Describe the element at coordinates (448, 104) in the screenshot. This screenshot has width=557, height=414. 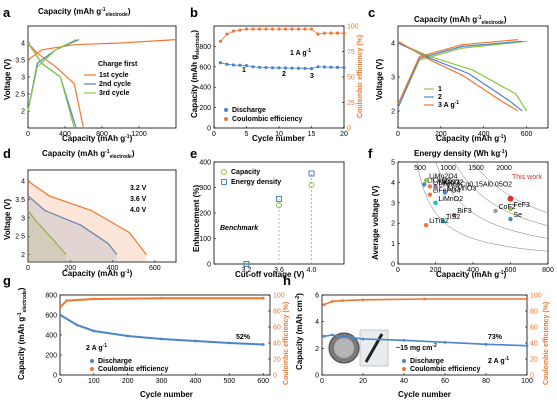
I see `panel-c-legend-3: 3 A g-1` at that location.